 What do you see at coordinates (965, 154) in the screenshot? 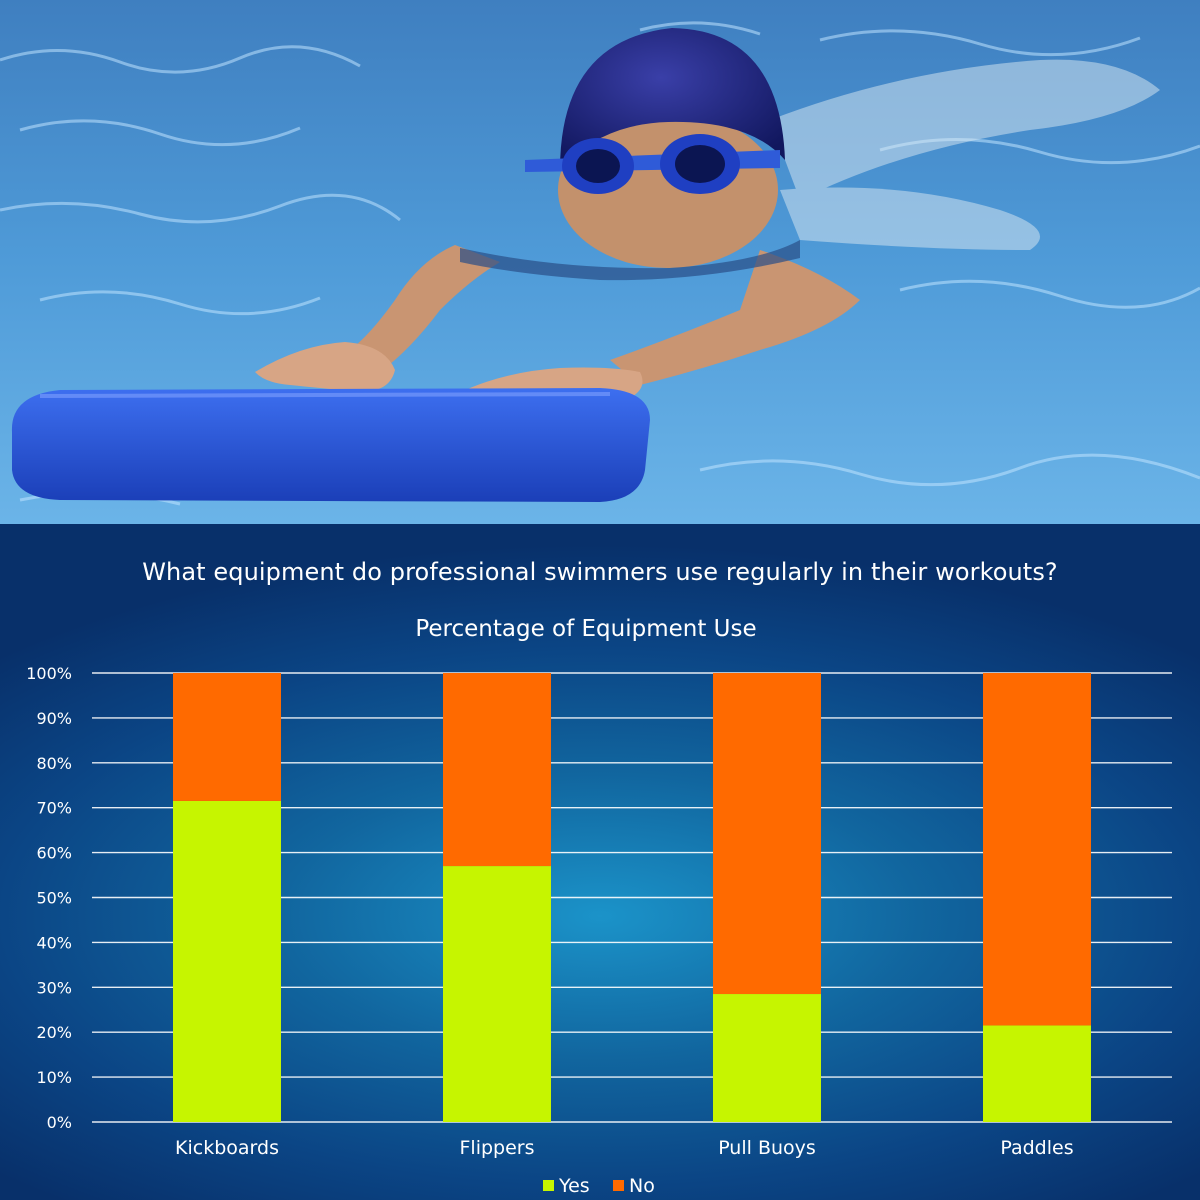
I see `submerged-body` at bounding box center [965, 154].